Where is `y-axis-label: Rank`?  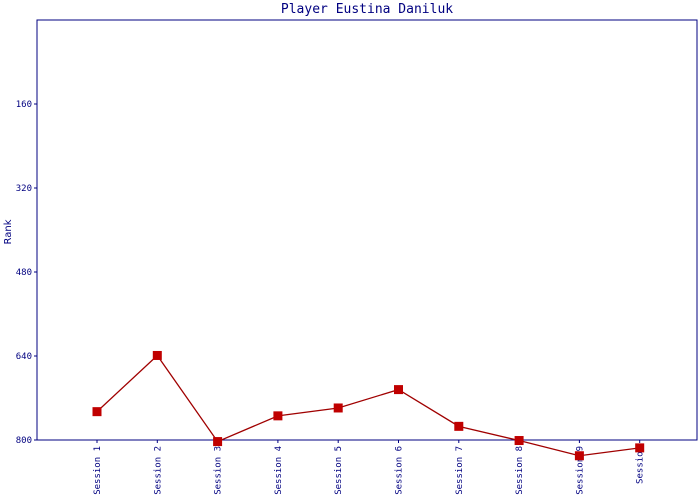
y-axis-label: Rank is located at coordinates (8, 231).